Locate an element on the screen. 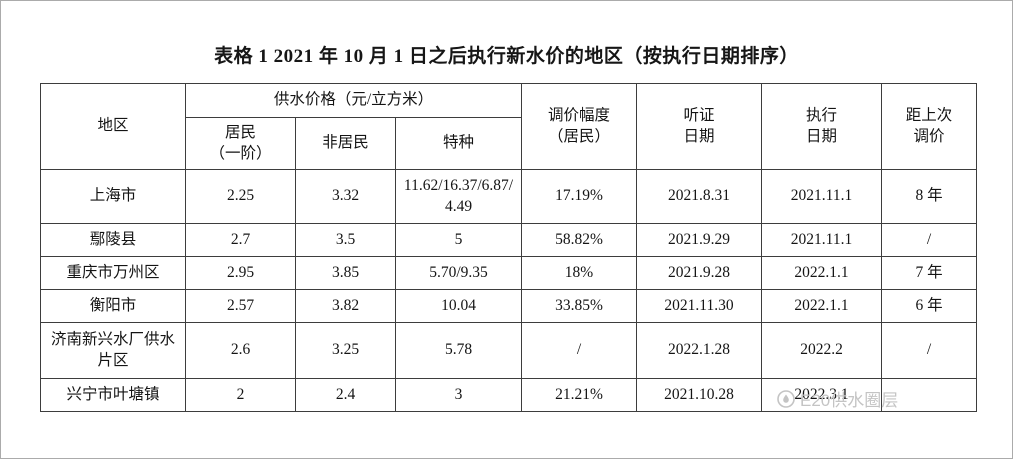  cell-adjustment: 18% is located at coordinates (579, 273).